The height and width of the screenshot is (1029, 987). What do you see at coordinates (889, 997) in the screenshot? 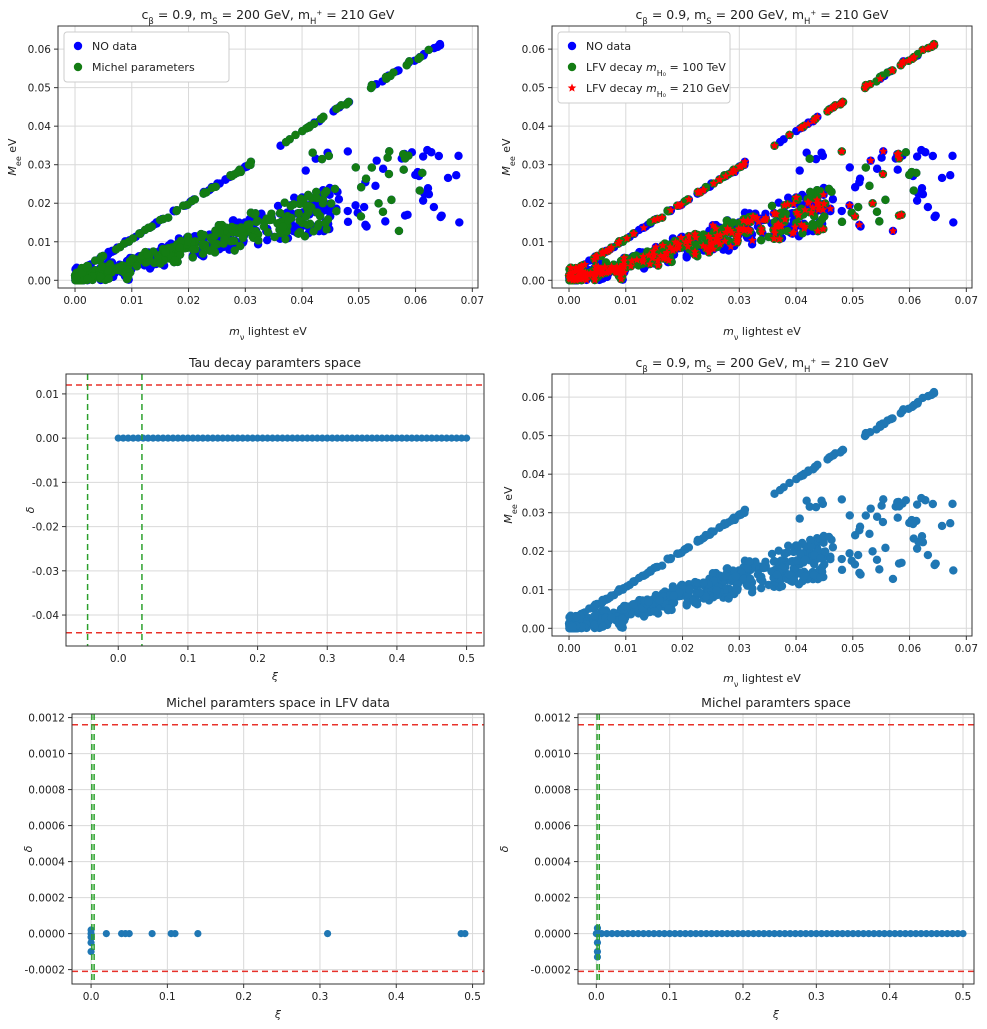
I see `x-tick-label: 0.4` at bounding box center [889, 997].